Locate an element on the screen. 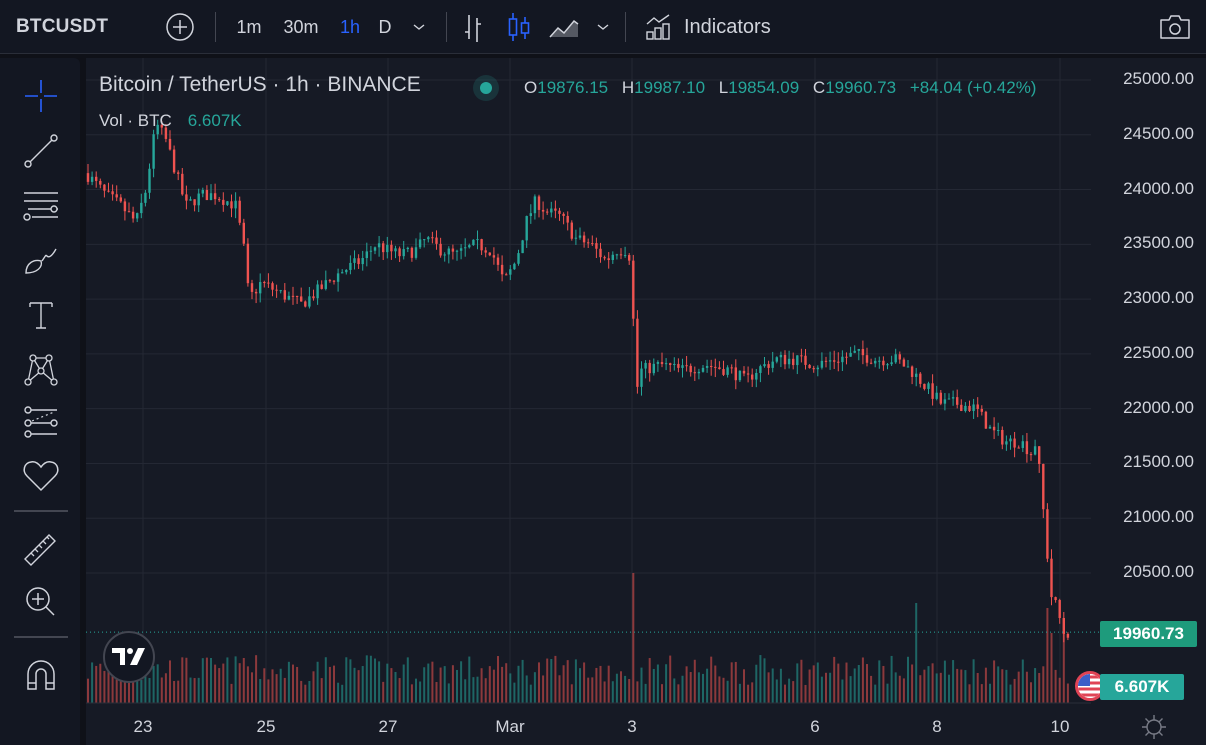 This screenshot has width=1206, height=745. tradingview-logo is located at coordinates (129, 657).